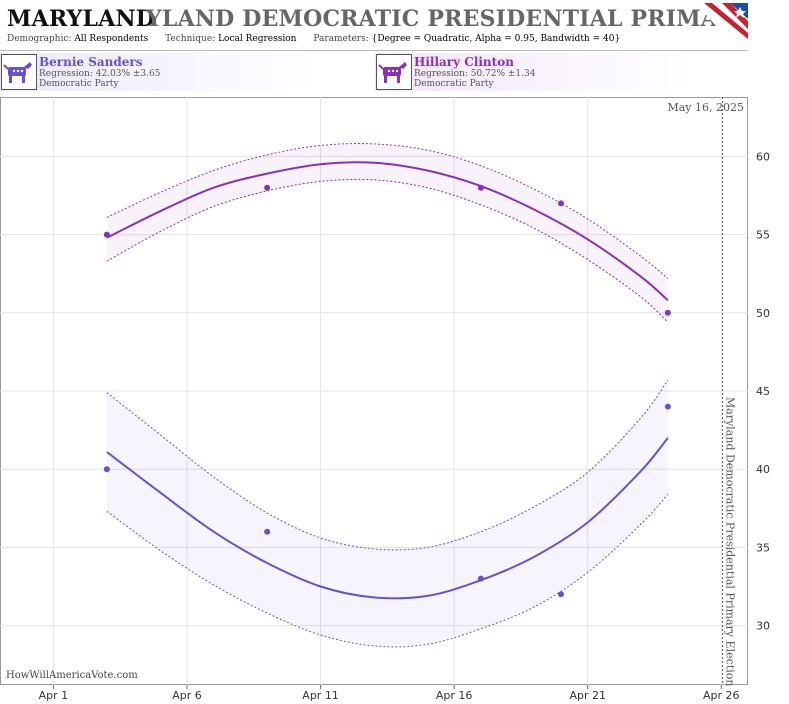 Image resolution: width=789 pixels, height=704 pixels. Describe the element at coordinates (187, 695) in the screenshot. I see `x-tick-label: Apr 6` at that location.